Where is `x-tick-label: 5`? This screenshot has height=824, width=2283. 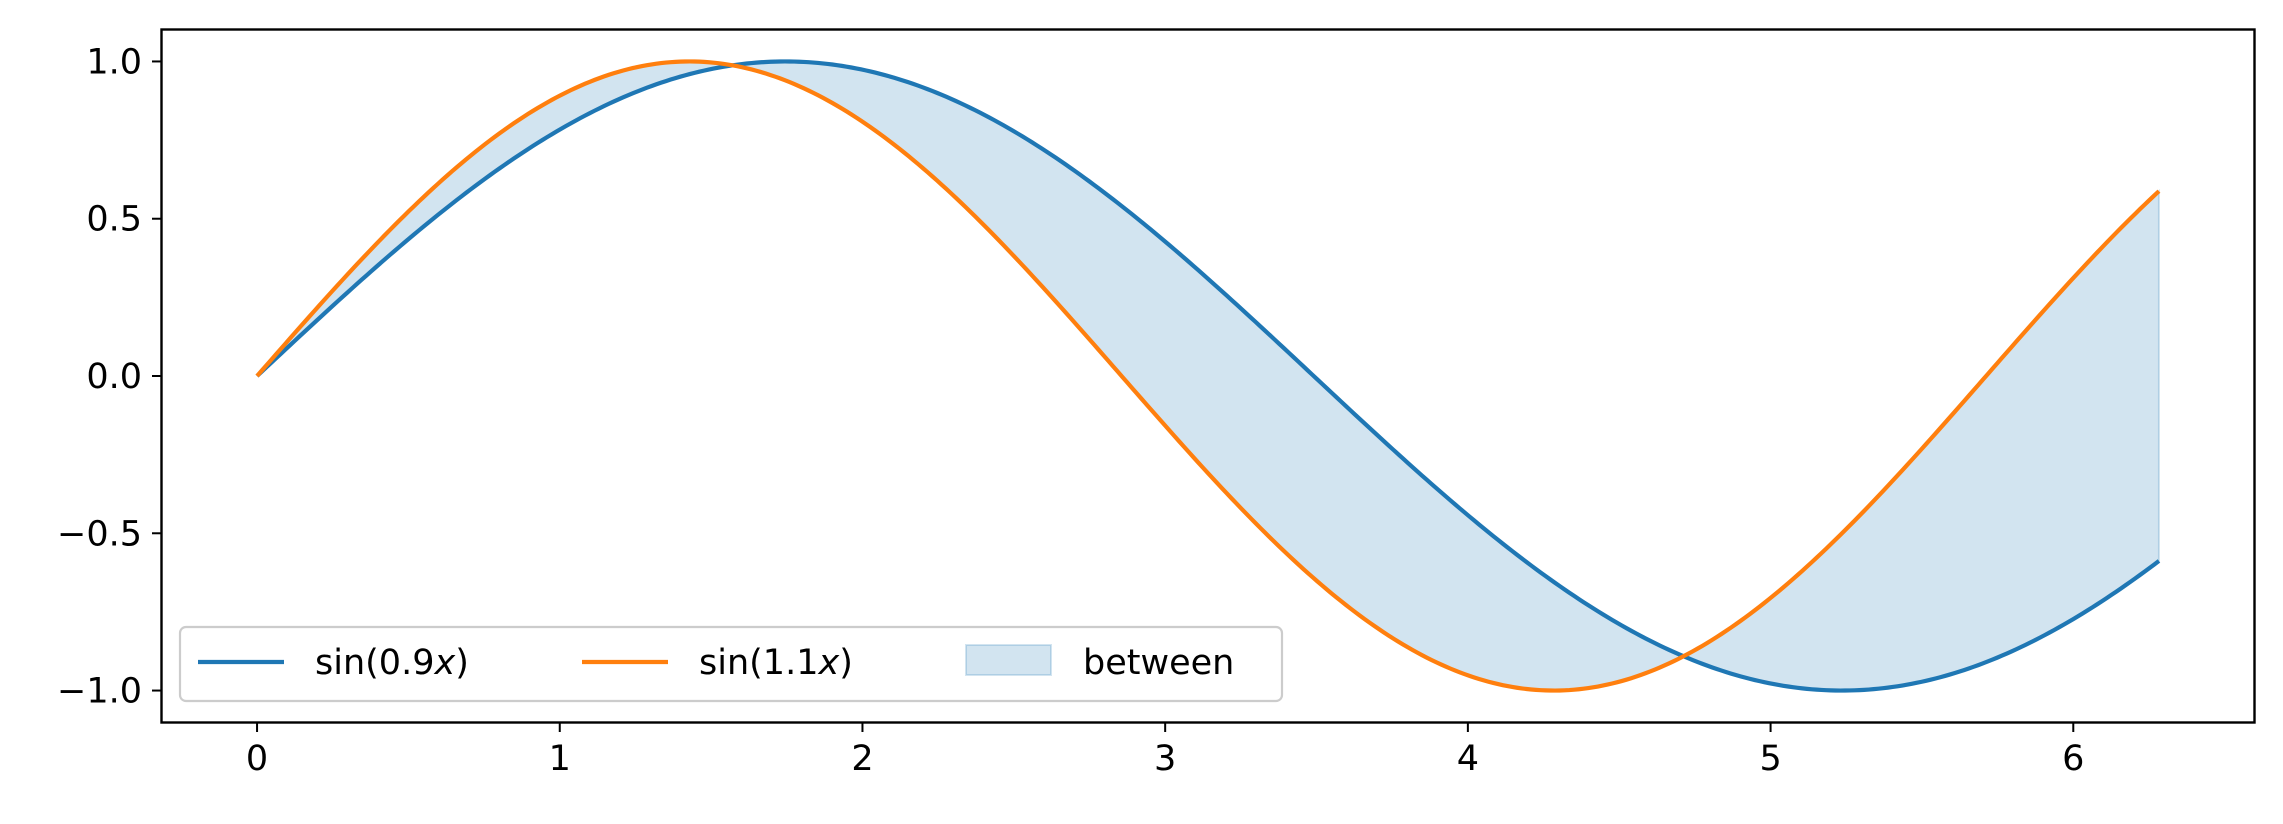
x-tick-label: 5 is located at coordinates (1770, 759).